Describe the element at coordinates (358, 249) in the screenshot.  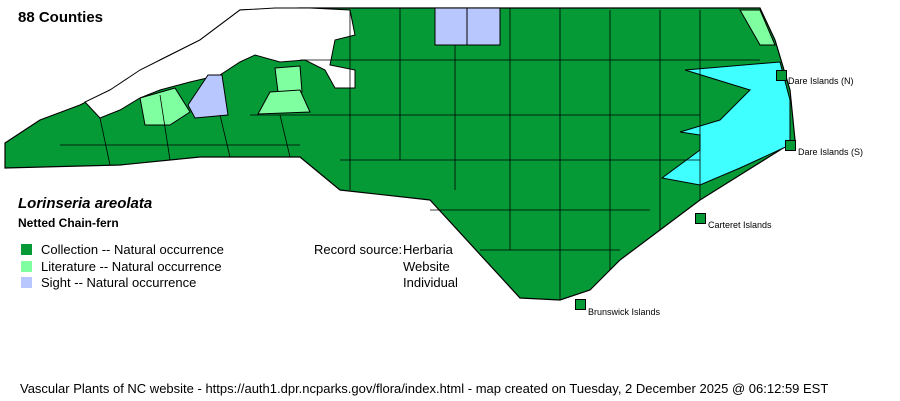
I see `record-source-label: Record source:` at that location.